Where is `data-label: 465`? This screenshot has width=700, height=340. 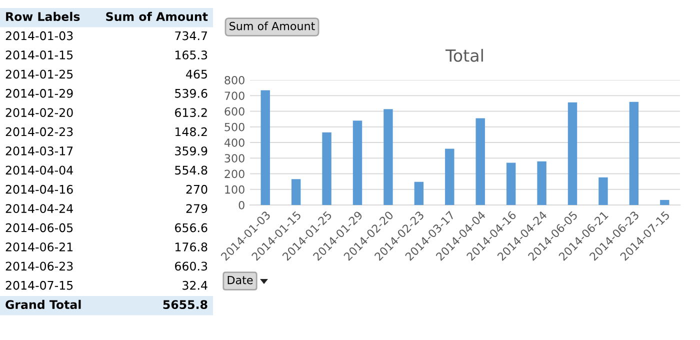 data-label: 465 is located at coordinates (196, 74).